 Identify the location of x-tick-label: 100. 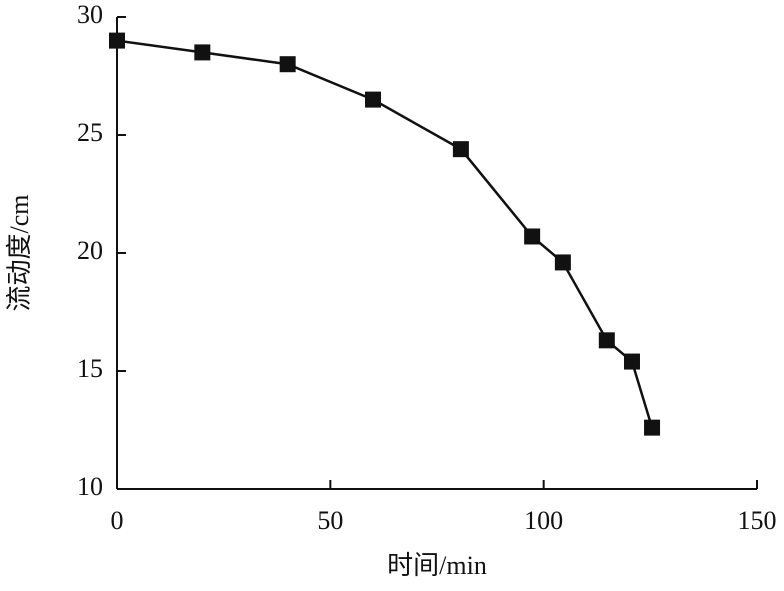
(543, 520).